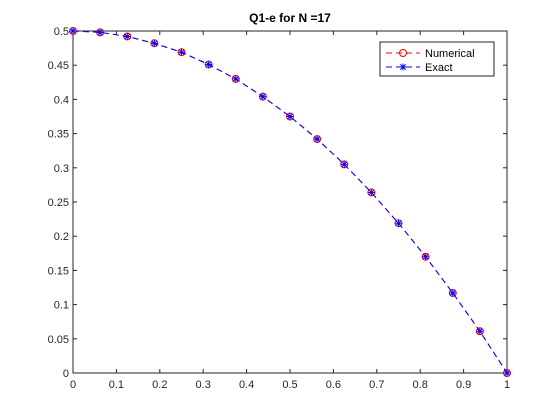  What do you see at coordinates (61, 306) in the screenshot?
I see `y-tick-label: 0.1` at bounding box center [61, 306].